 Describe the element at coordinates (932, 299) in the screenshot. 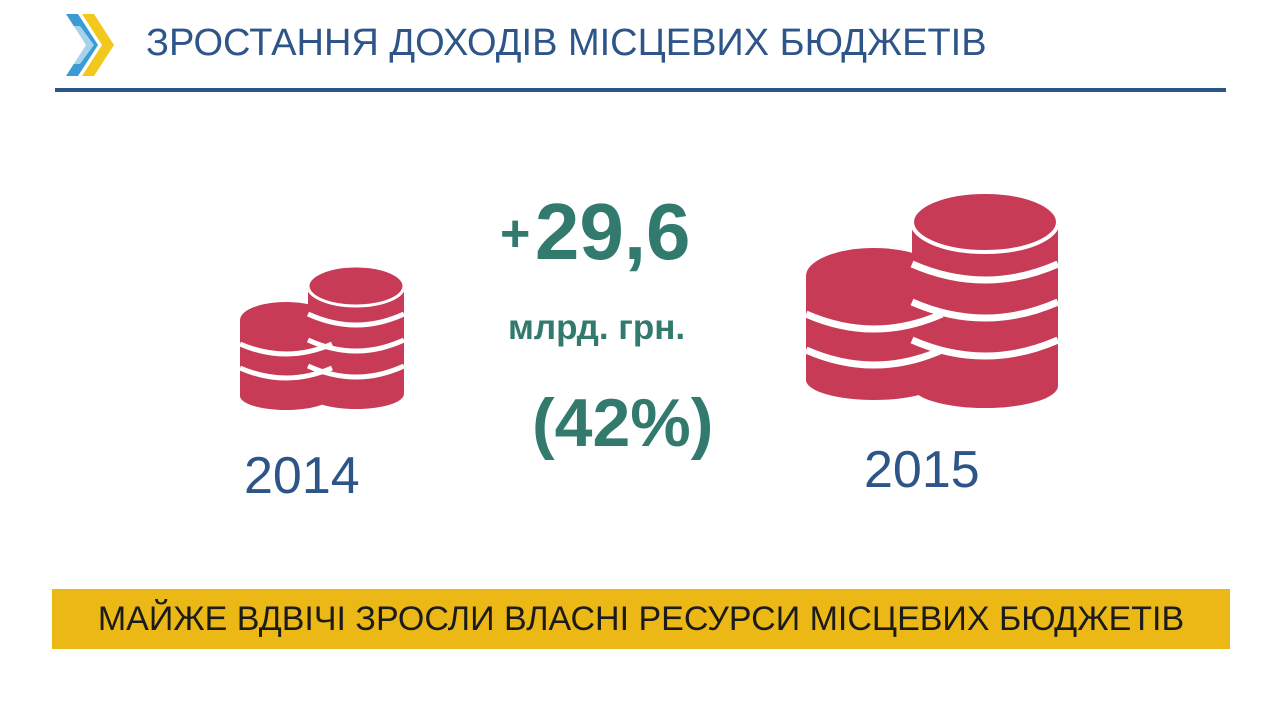

I see `coins-stack-icon-2015` at that location.